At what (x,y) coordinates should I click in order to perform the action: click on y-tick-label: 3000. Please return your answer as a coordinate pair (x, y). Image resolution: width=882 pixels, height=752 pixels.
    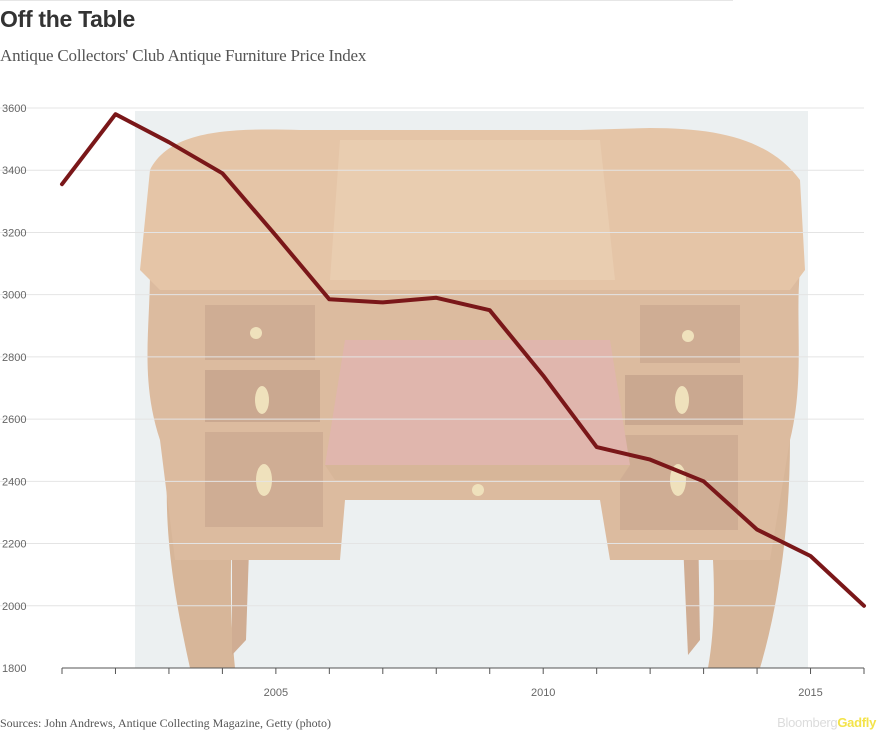
    Looking at the image, I should click on (14, 296).